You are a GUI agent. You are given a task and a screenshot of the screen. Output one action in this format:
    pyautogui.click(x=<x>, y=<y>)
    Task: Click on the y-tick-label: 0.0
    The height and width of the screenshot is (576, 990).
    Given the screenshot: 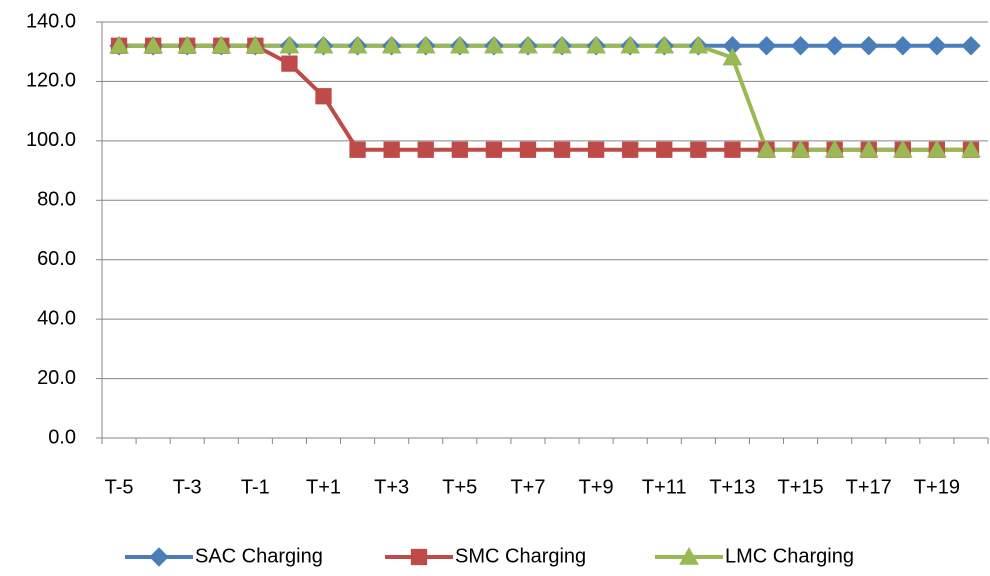 What is the action you would take?
    pyautogui.click(x=62, y=437)
    